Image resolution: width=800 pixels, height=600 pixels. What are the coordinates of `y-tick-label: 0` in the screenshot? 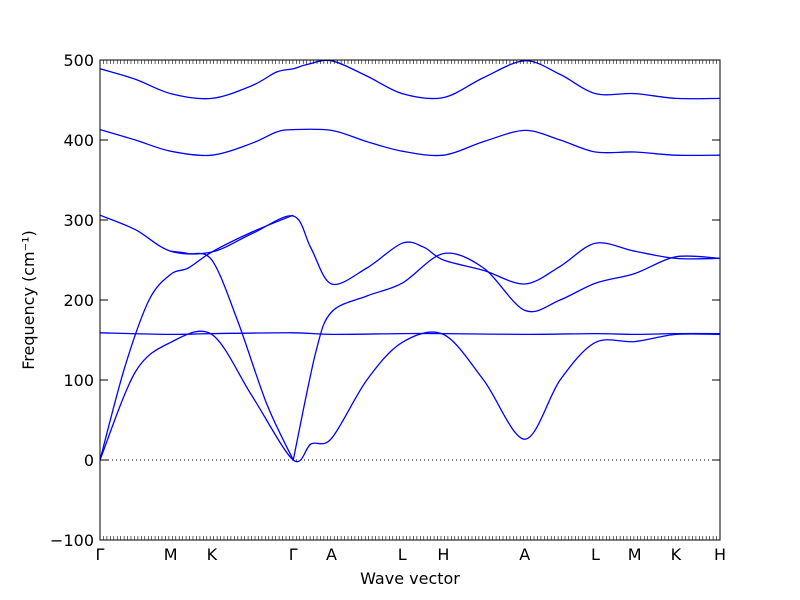 It's located at (89, 460).